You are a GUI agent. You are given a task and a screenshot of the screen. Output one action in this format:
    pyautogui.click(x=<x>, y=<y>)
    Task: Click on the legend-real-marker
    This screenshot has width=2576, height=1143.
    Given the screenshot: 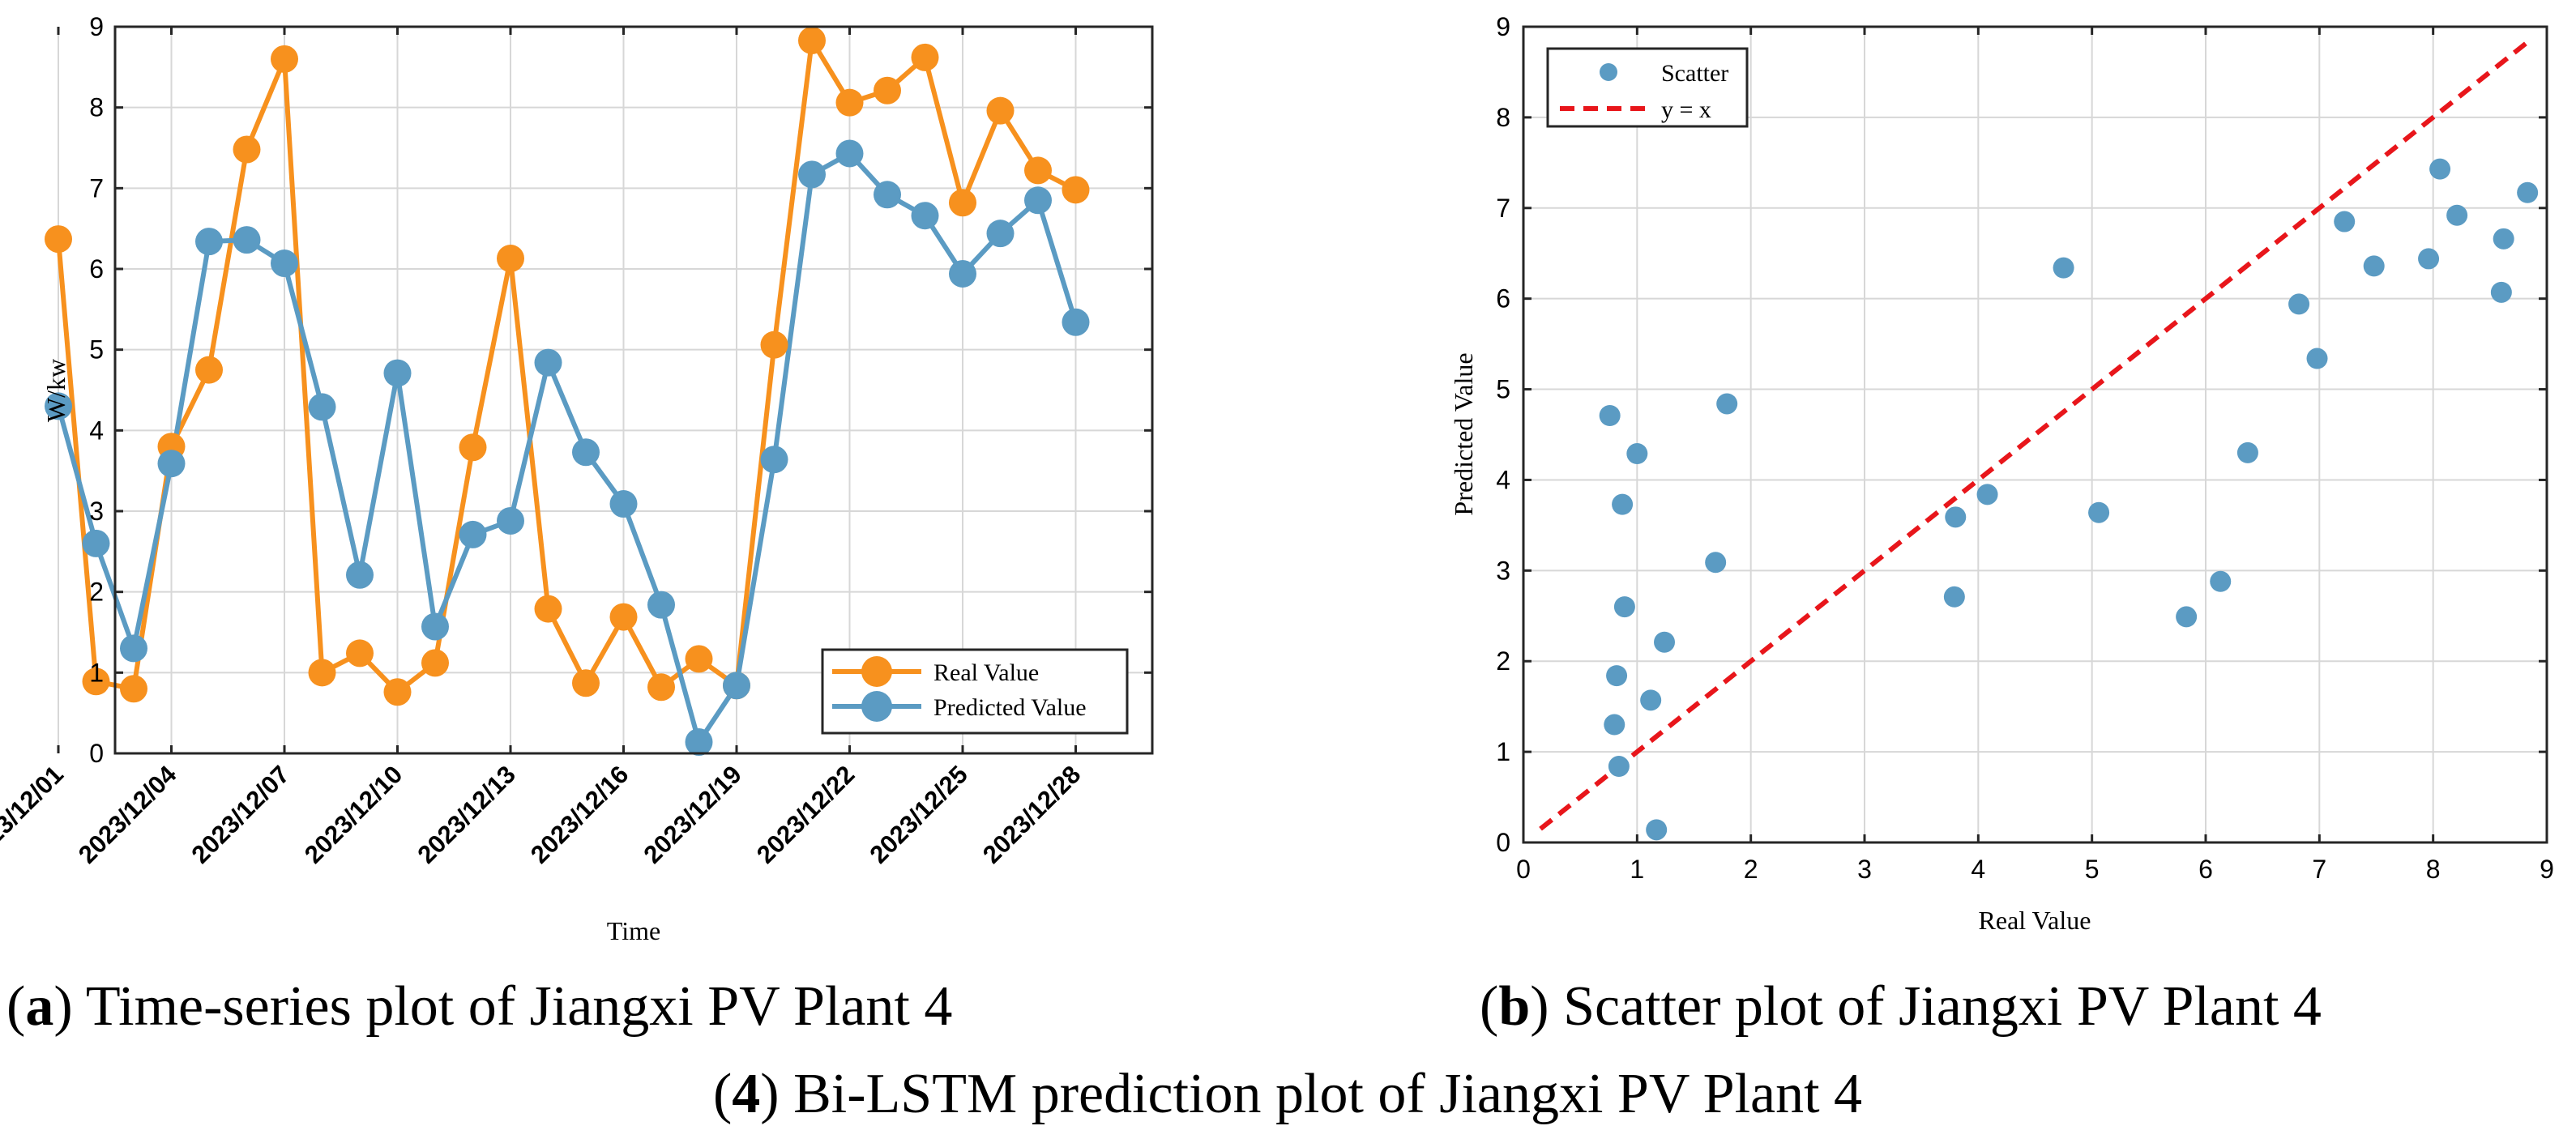 What is the action you would take?
    pyautogui.click(x=876, y=671)
    